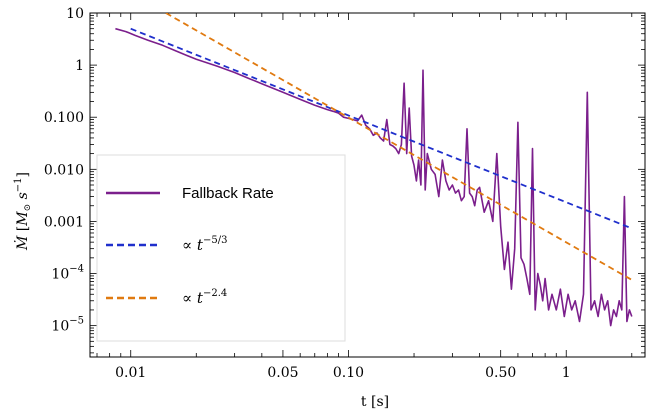 The height and width of the screenshot is (414, 649). I want to click on x-axis-label: t [s], so click(375, 402).